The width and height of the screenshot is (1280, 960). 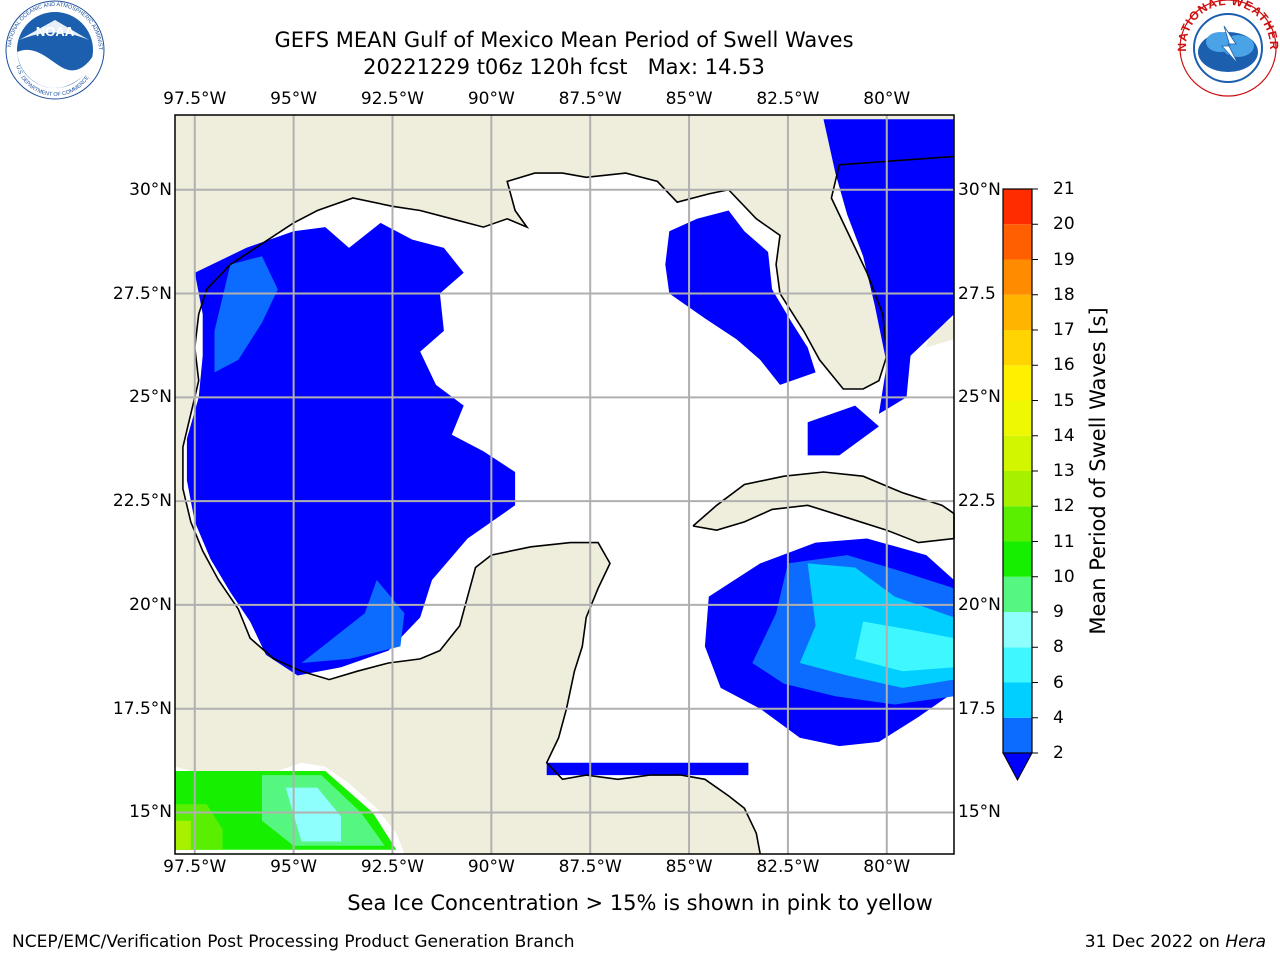 What do you see at coordinates (904, 646) in the screenshot?
I see `swell-caribbean-aqua` at bounding box center [904, 646].